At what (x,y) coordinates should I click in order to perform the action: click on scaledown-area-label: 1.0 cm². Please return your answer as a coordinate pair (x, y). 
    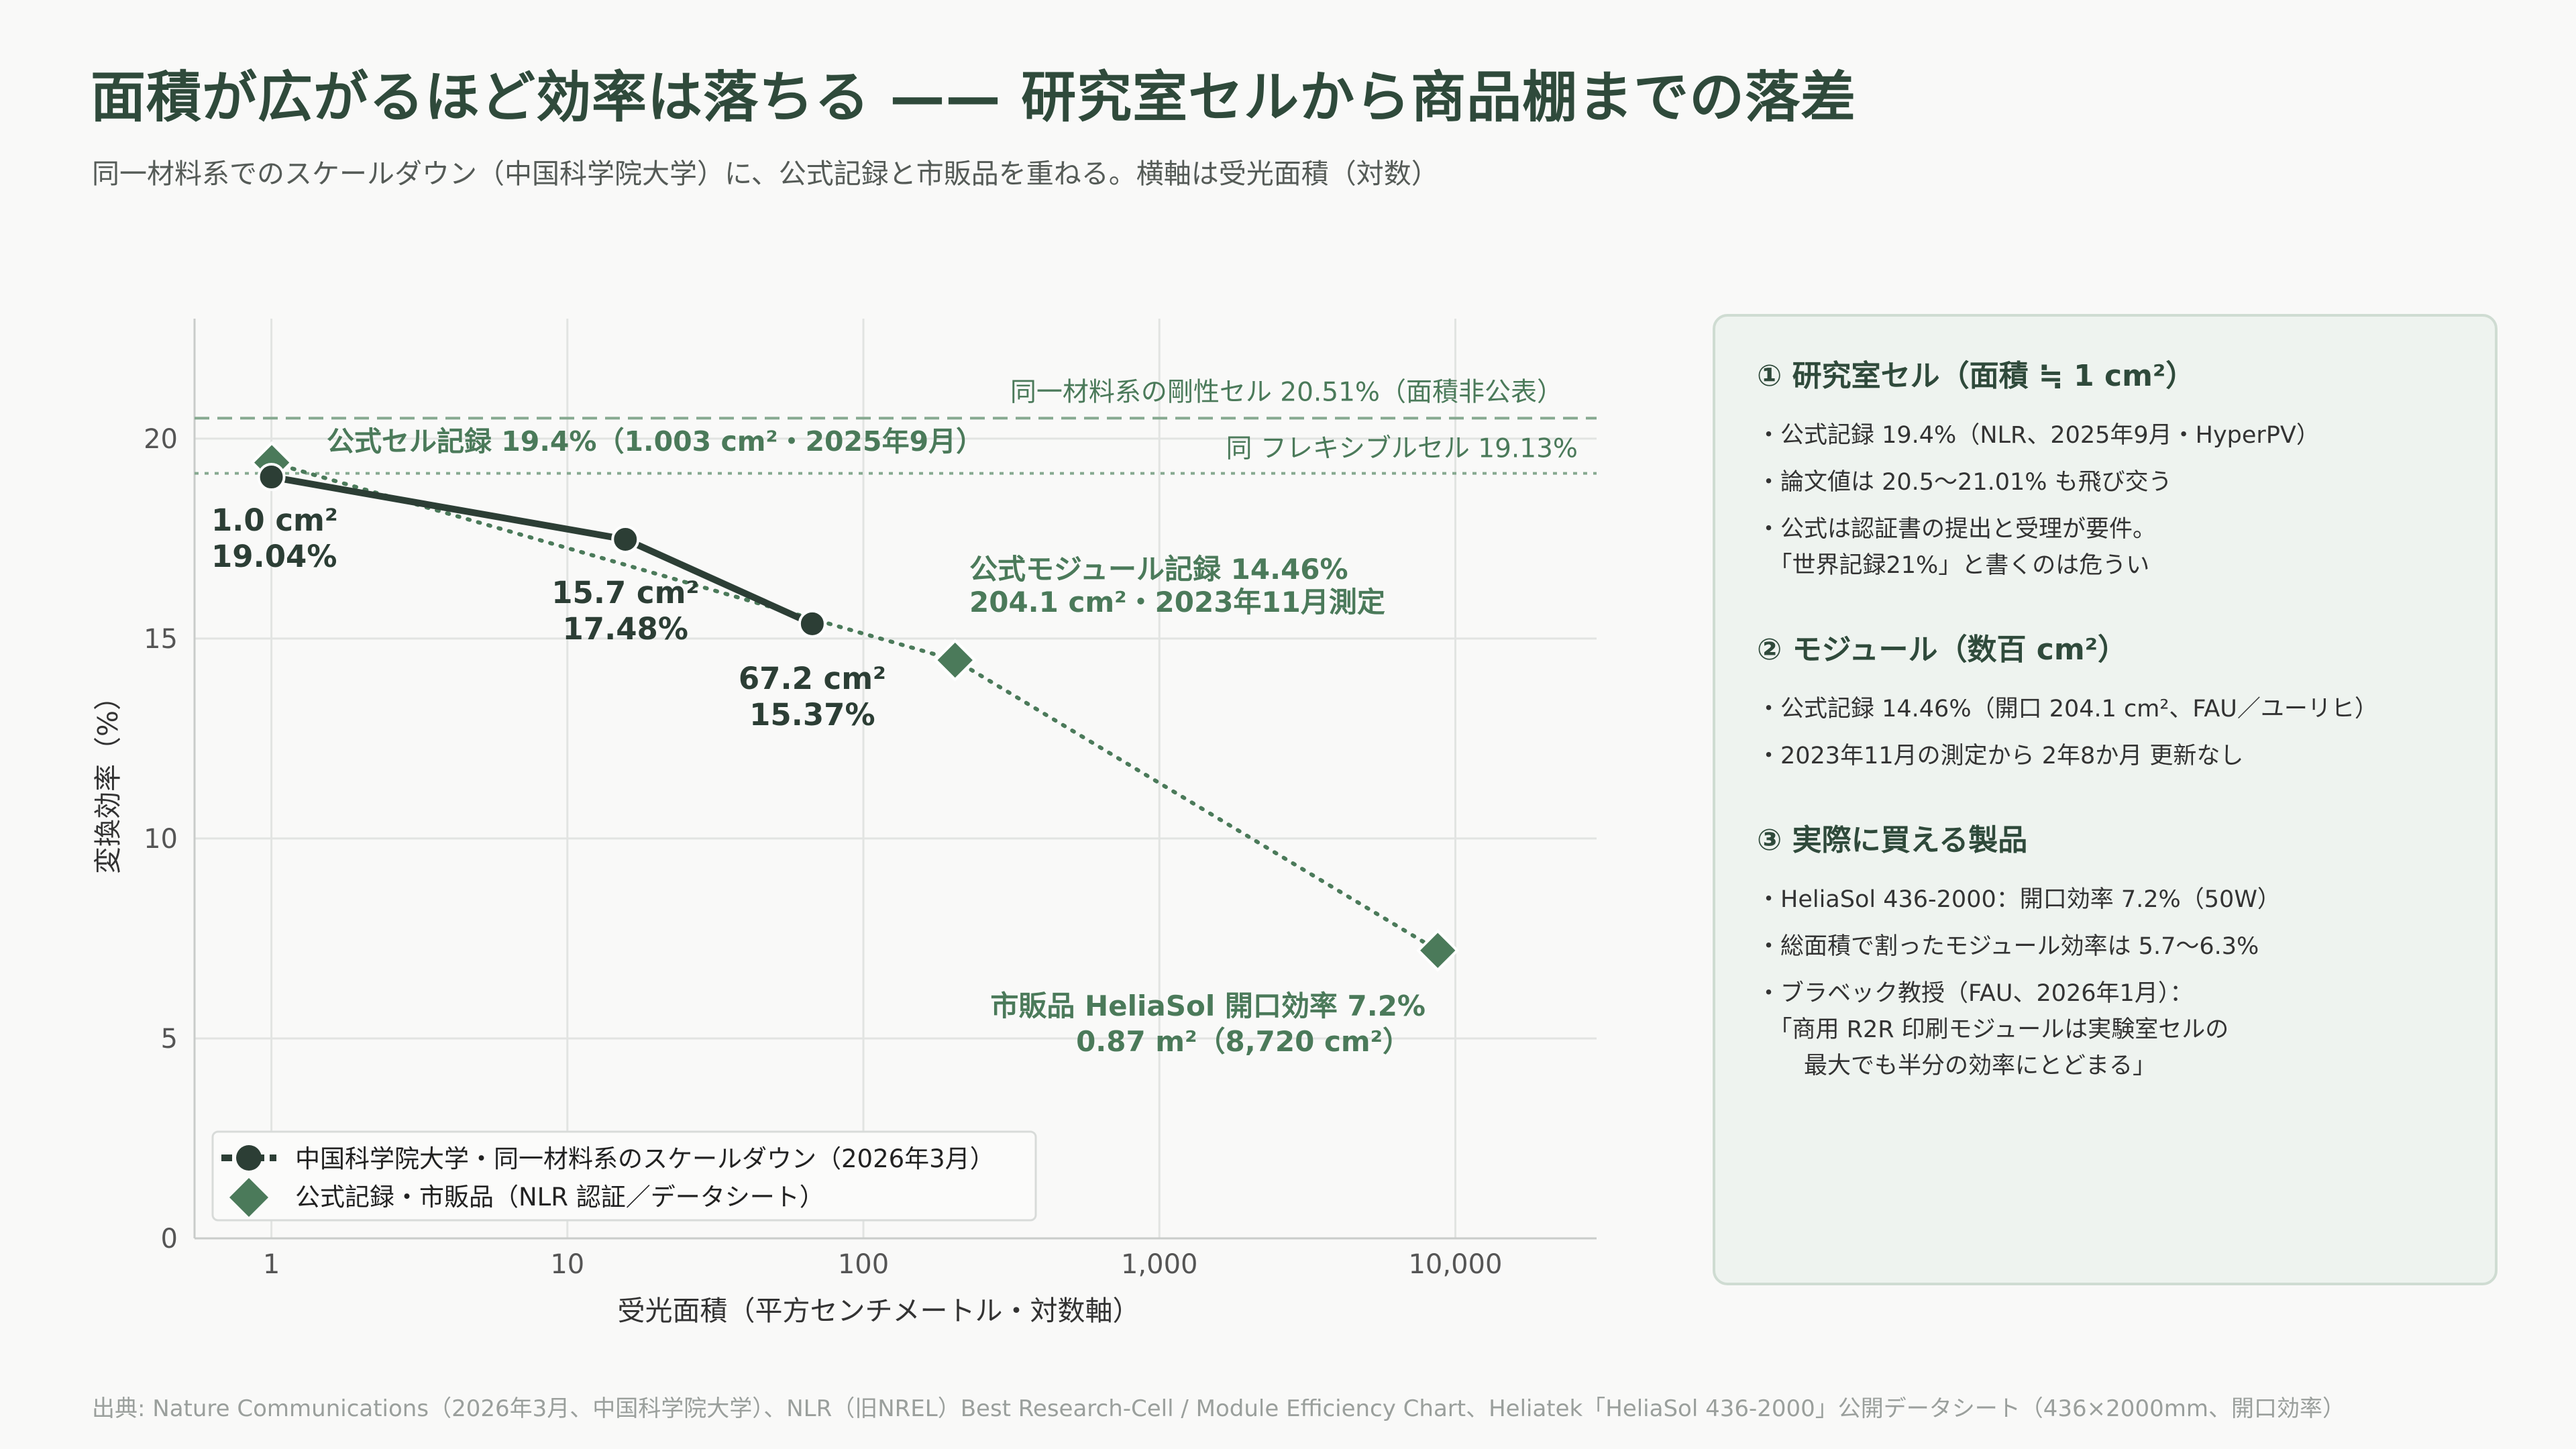
    Looking at the image, I should click on (274, 520).